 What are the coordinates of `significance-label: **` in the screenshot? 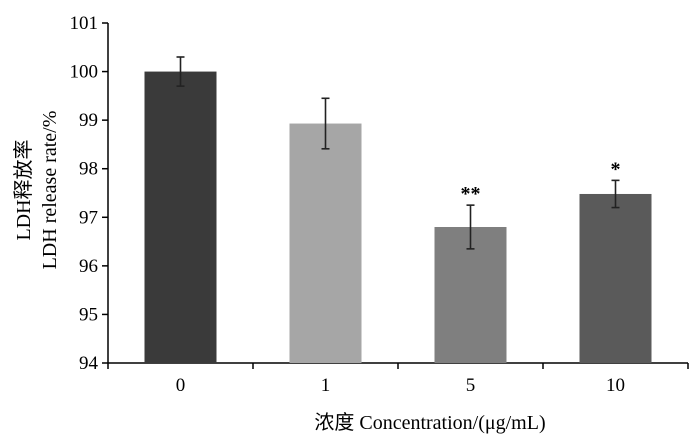 It's located at (471, 194).